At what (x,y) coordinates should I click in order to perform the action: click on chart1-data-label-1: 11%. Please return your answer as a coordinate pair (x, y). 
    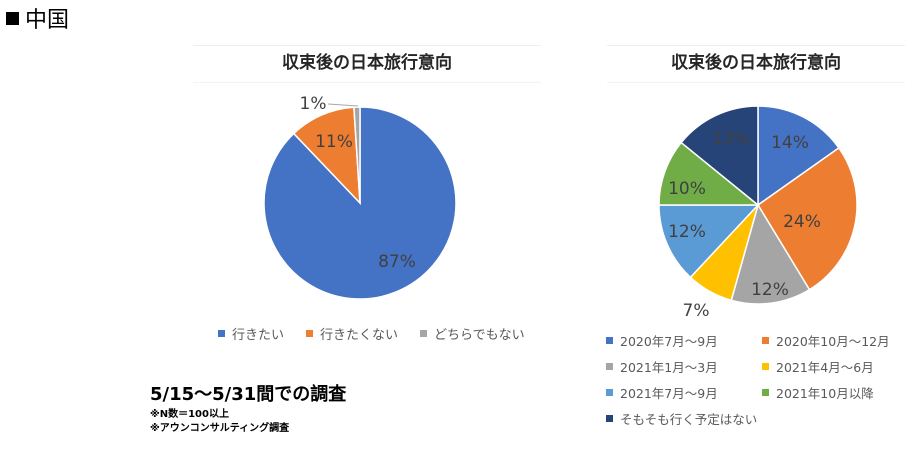
    Looking at the image, I should click on (334, 142).